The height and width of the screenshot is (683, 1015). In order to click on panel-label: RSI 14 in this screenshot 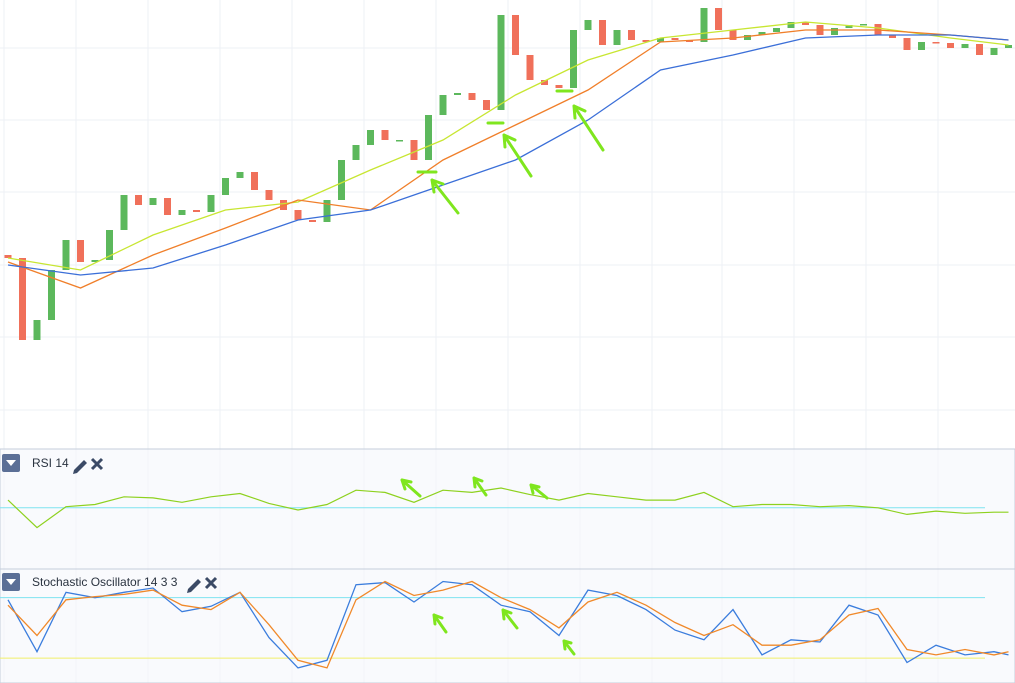, I will do `click(50, 463)`.